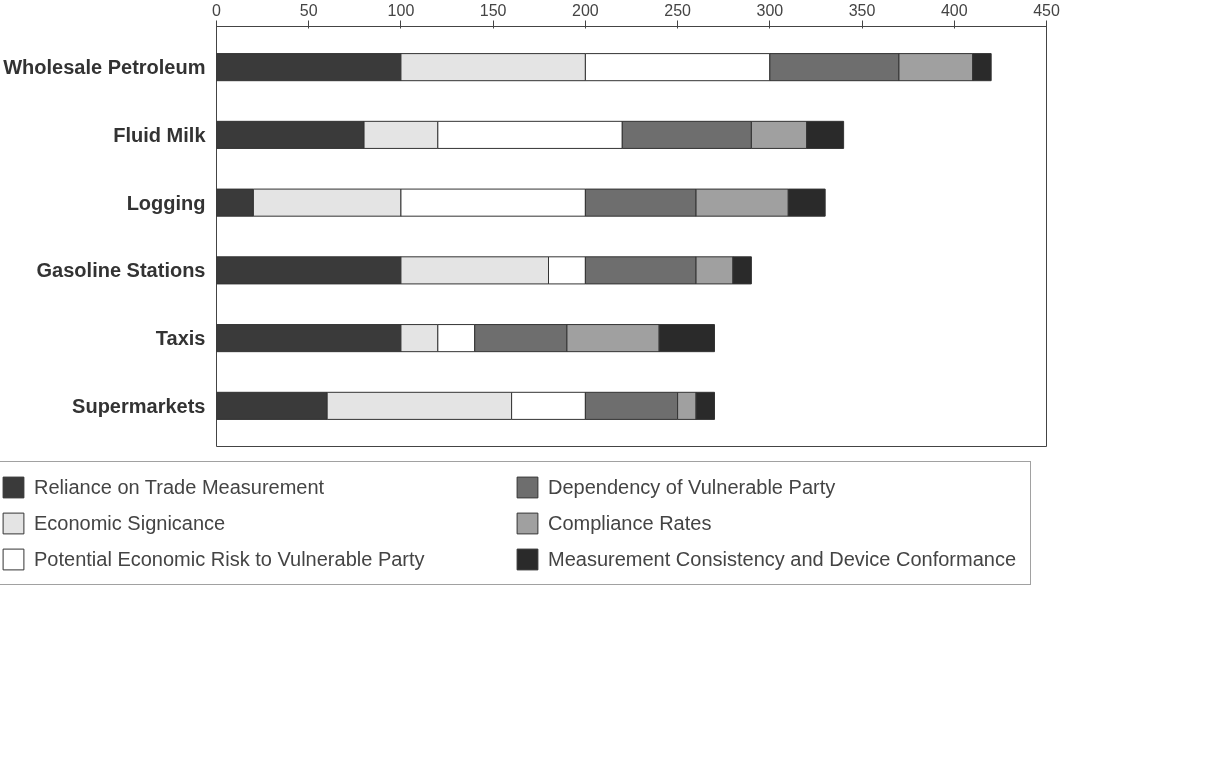 This screenshot has width=1231, height=768. I want to click on y-tick-label: Logging, so click(166, 202).